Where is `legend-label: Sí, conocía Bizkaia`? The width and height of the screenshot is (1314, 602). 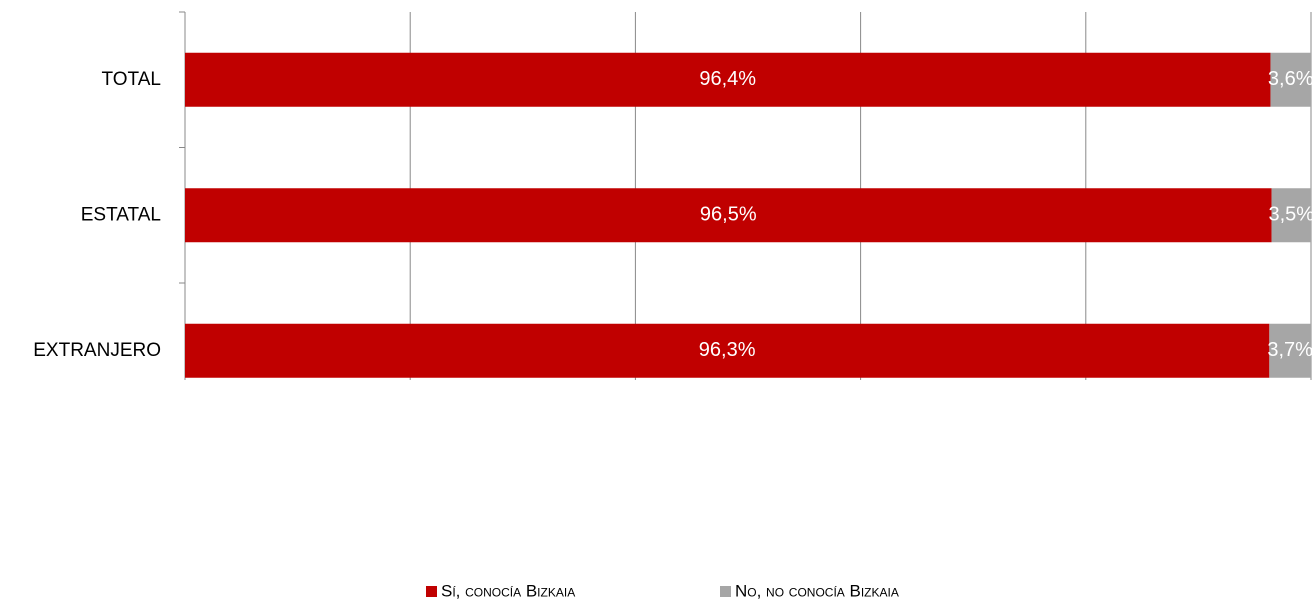 legend-label: Sí, conocía Bizkaia is located at coordinates (508, 590).